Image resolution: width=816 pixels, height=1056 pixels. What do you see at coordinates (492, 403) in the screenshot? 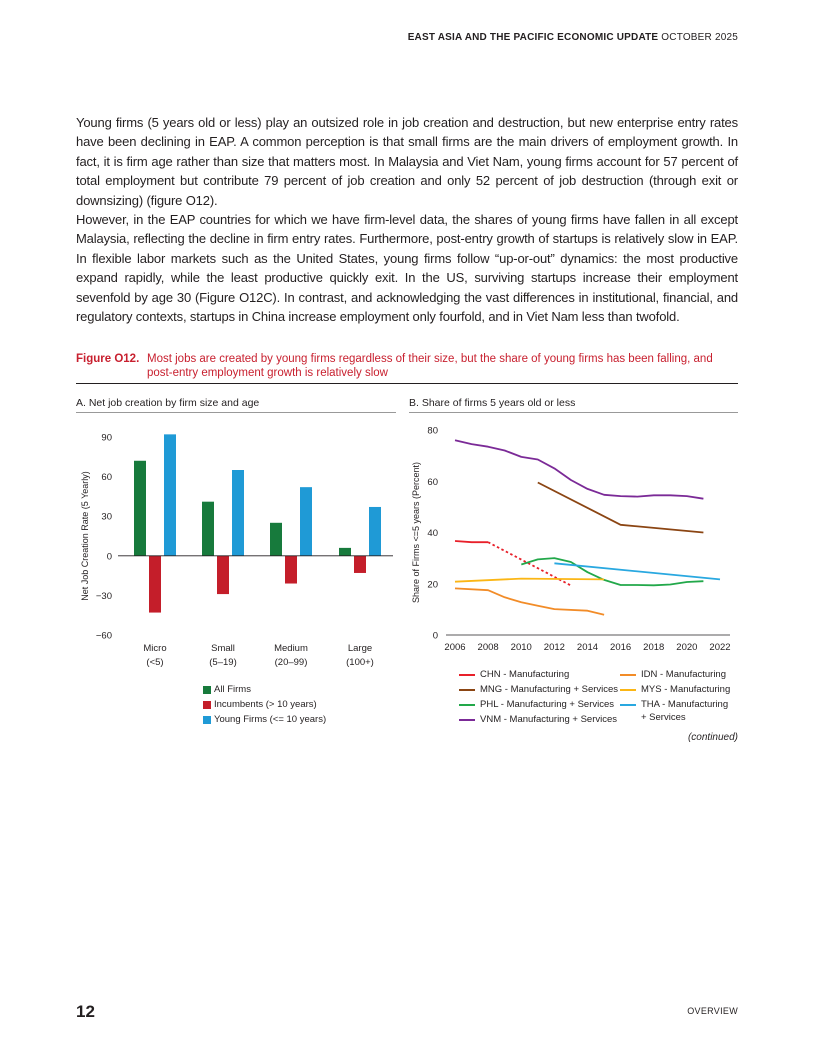
I see `panel-b-title: B. Share of firms 5 years old or less` at bounding box center [492, 403].